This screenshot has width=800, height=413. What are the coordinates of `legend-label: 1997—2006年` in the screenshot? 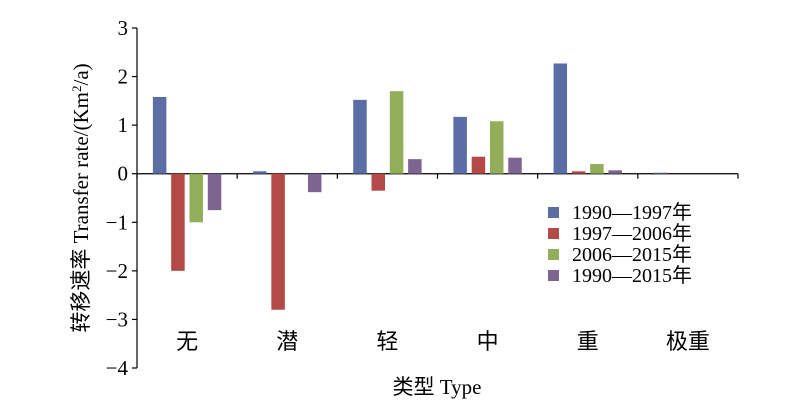 It's located at (632, 233).